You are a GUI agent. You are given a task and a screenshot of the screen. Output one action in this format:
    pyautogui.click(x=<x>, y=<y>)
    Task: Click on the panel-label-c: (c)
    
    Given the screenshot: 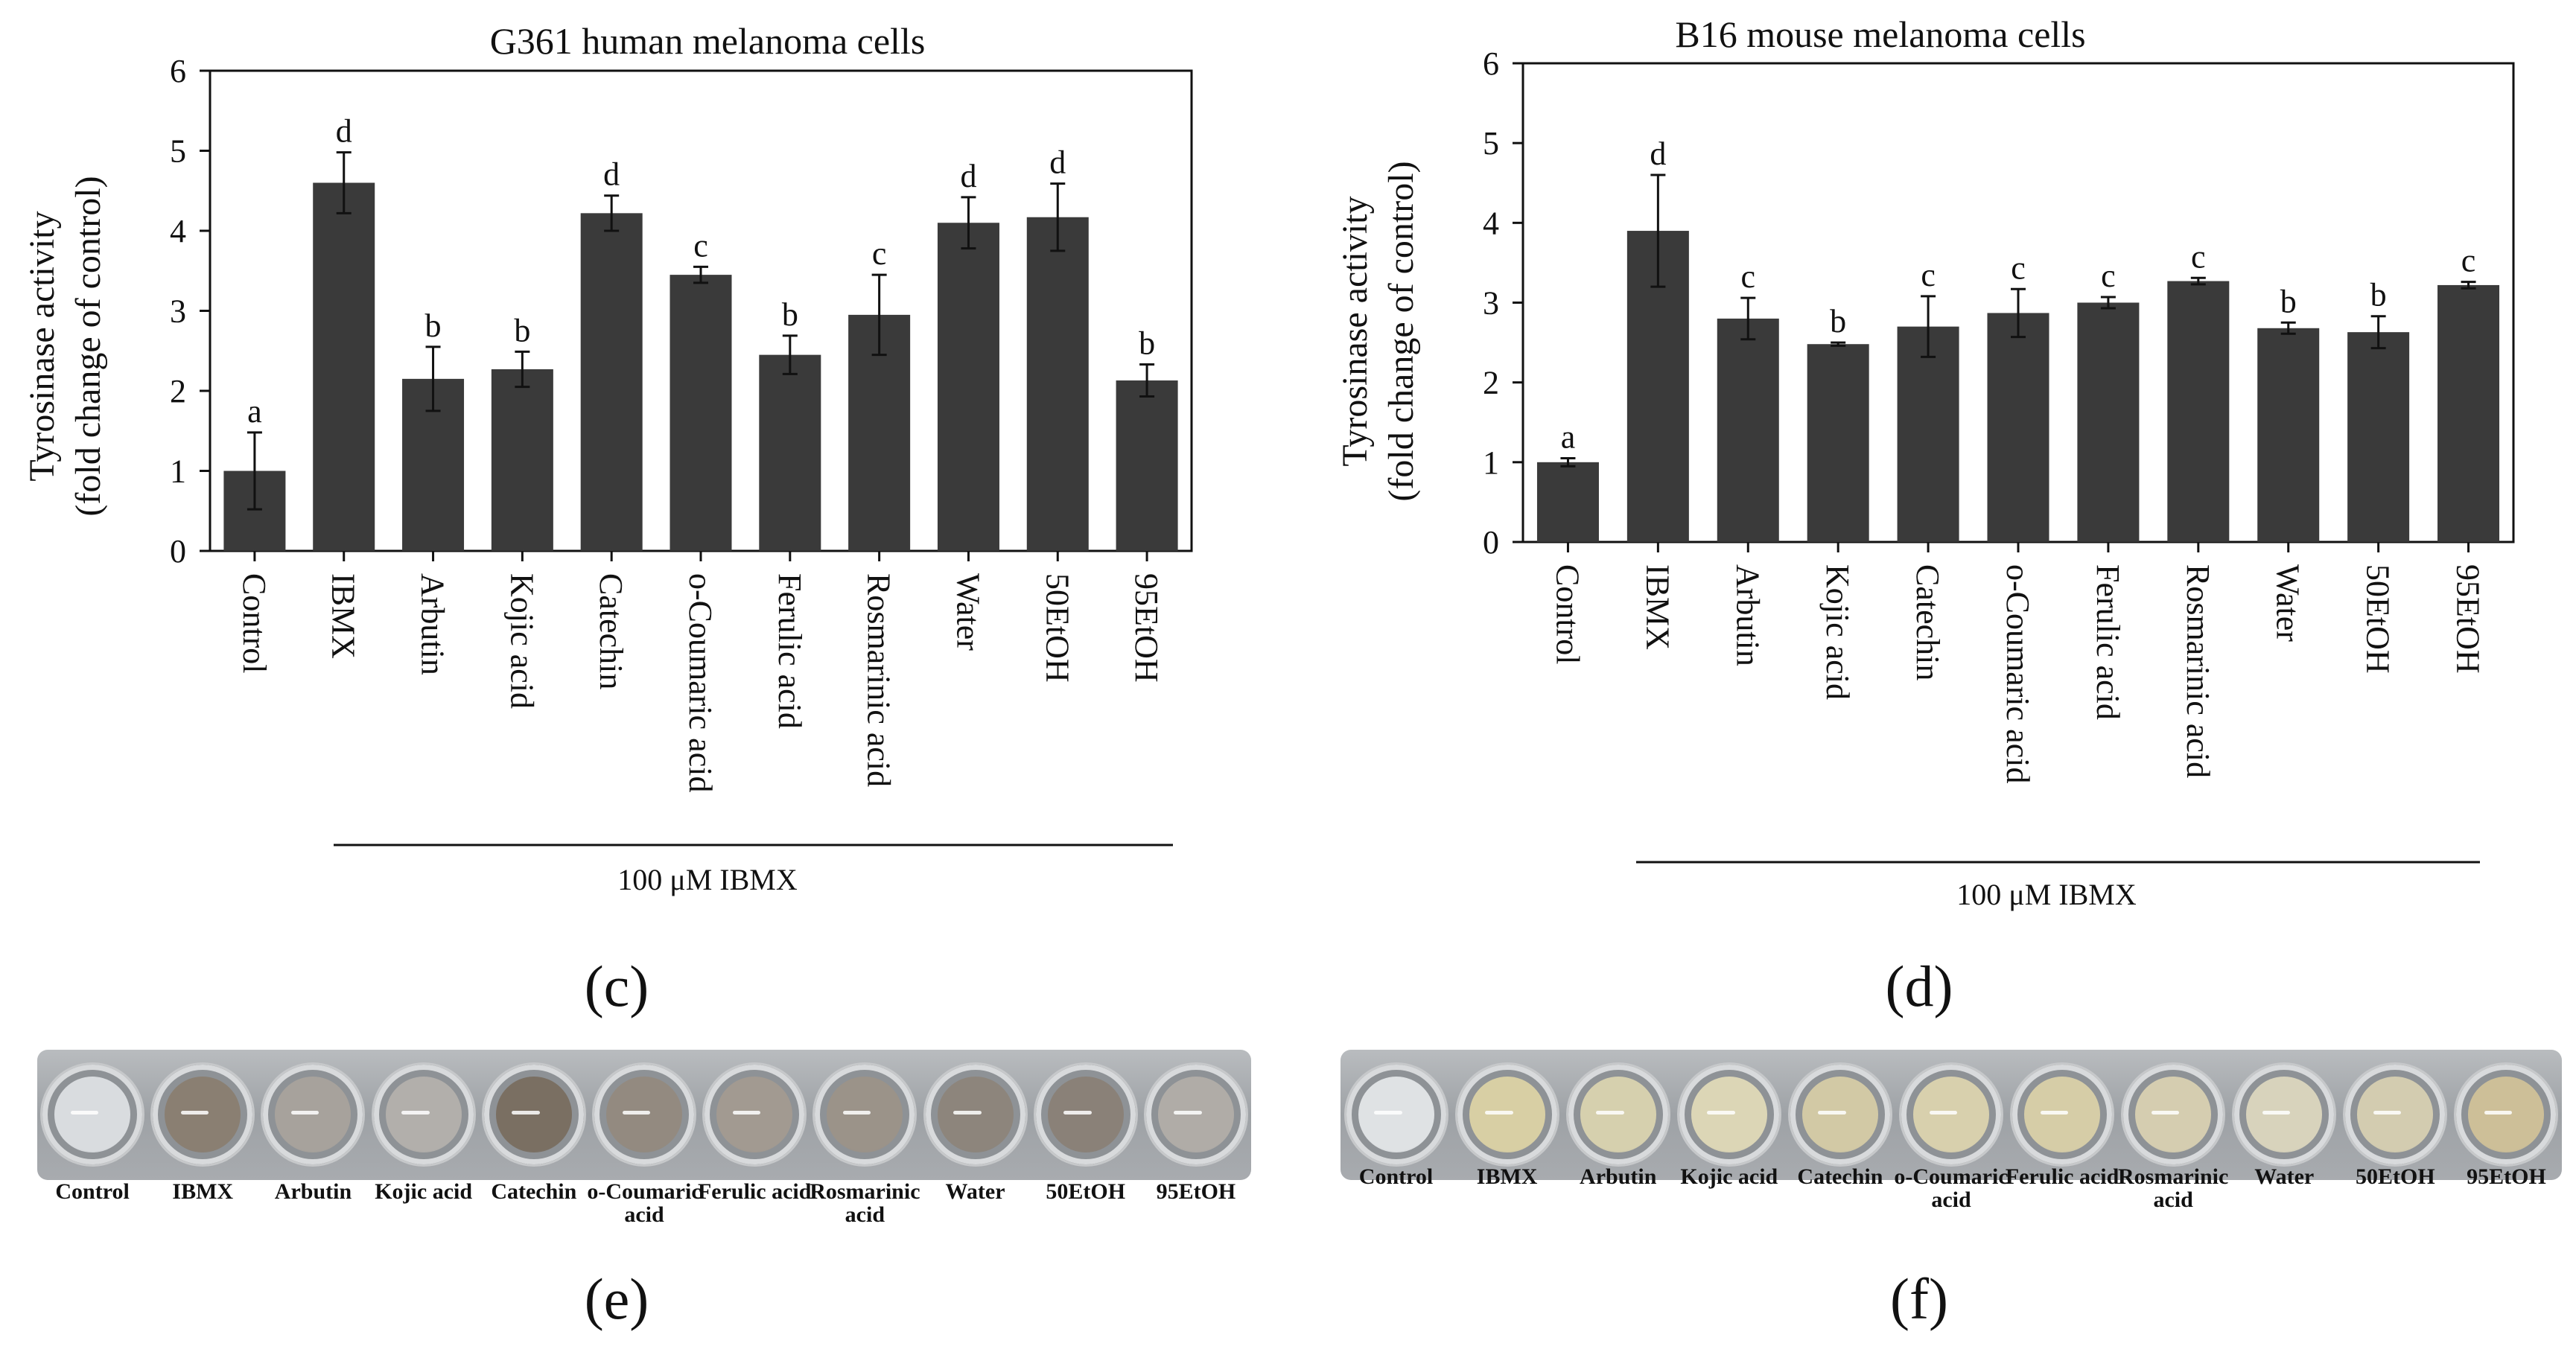 What is the action you would take?
    pyautogui.click(x=616, y=986)
    